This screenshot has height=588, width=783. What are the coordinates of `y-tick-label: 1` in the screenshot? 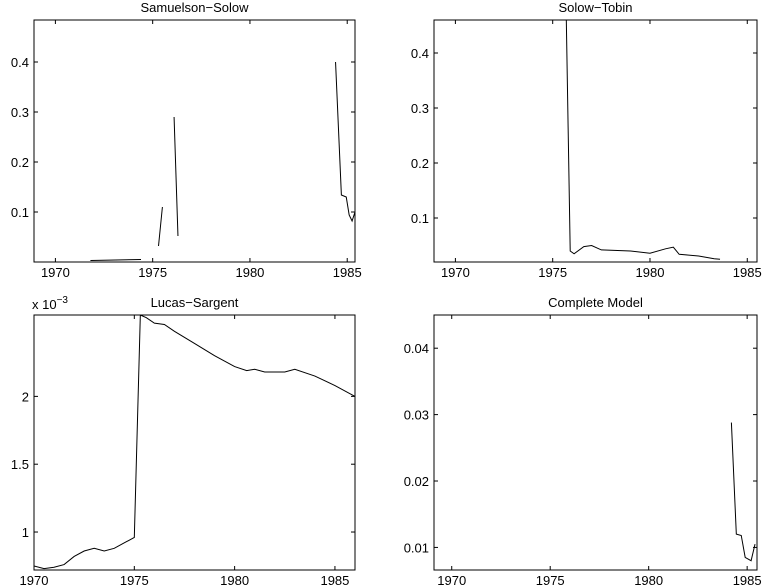 It's located at (25, 532).